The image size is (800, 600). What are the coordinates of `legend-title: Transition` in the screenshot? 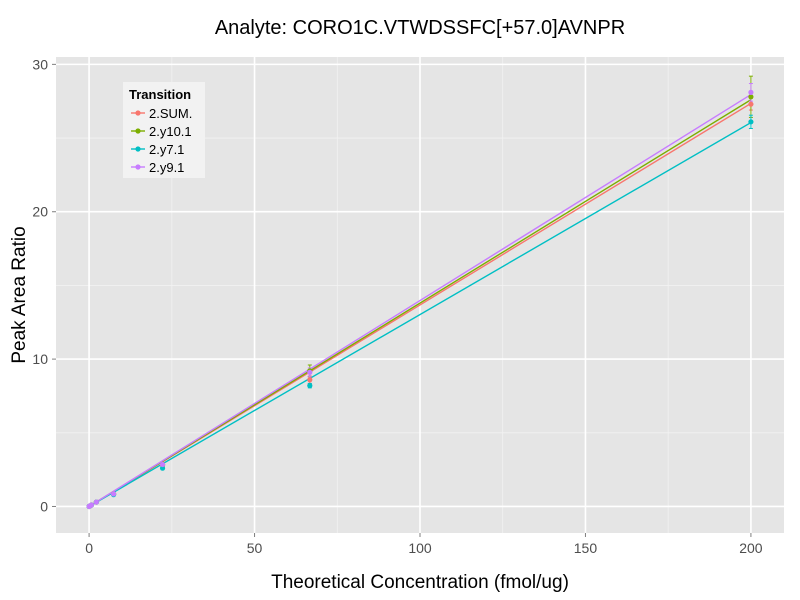 It's located at (160, 94).